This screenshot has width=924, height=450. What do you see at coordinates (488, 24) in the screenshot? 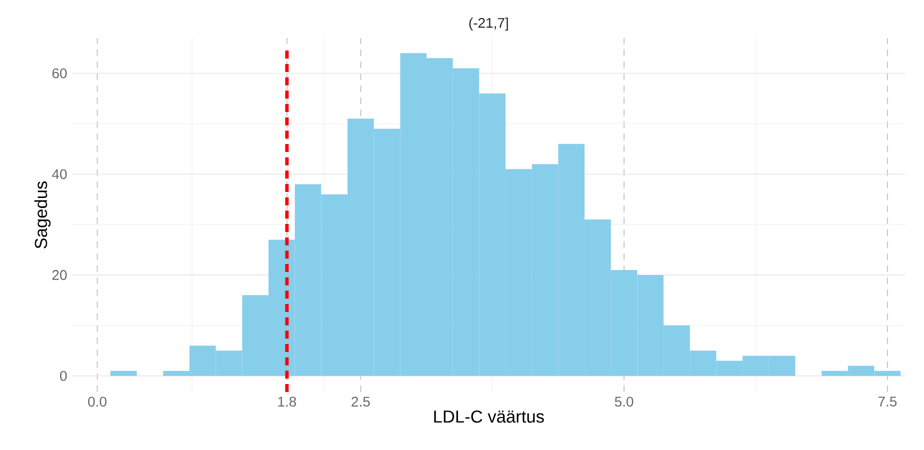
I see `chart-title: (-21,7]` at bounding box center [488, 24].